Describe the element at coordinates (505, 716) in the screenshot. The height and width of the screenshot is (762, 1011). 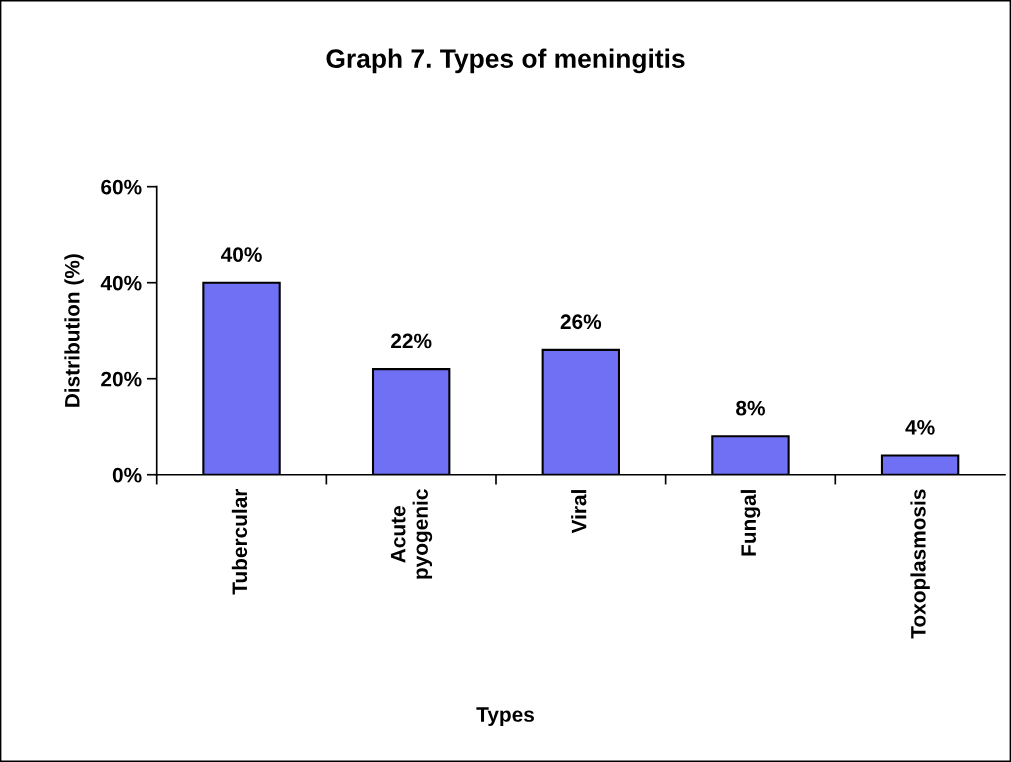
I see `x-axis-title: Types` at that location.